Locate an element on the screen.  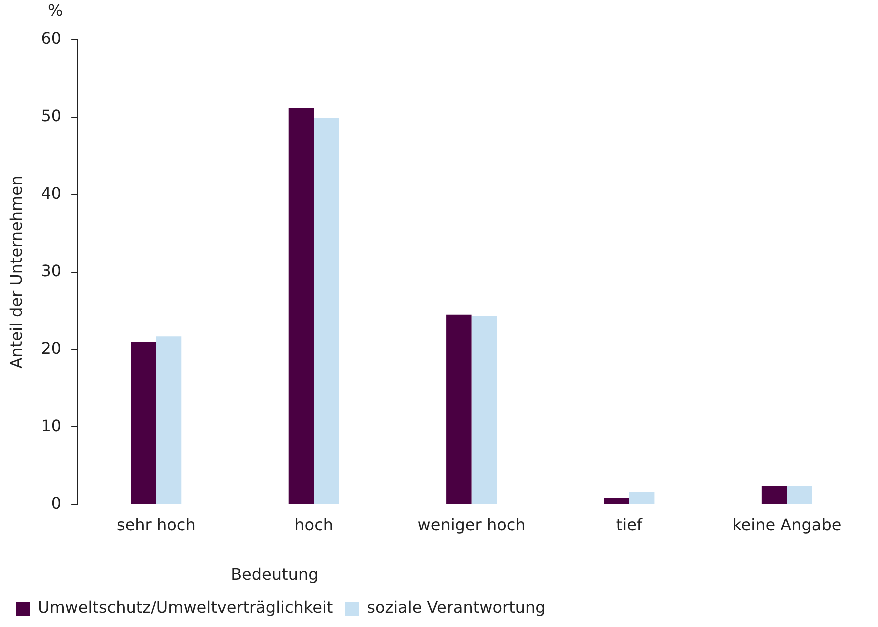
legend-label: soziale Verantwortung is located at coordinates (456, 608).